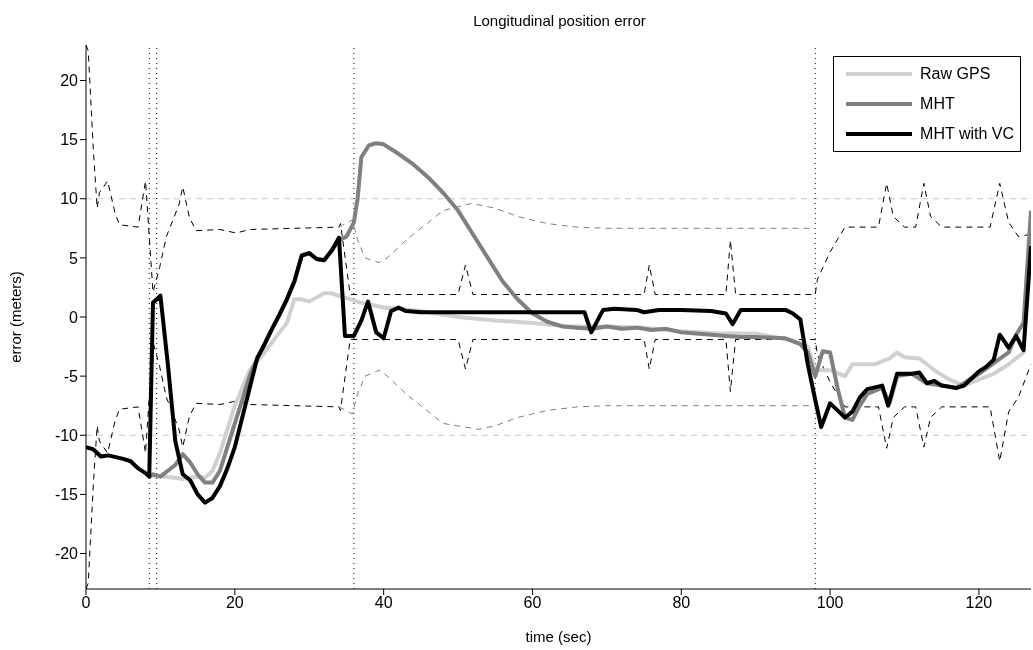 The height and width of the screenshot is (650, 1033). I want to click on x-tick-label: 120, so click(979, 603).